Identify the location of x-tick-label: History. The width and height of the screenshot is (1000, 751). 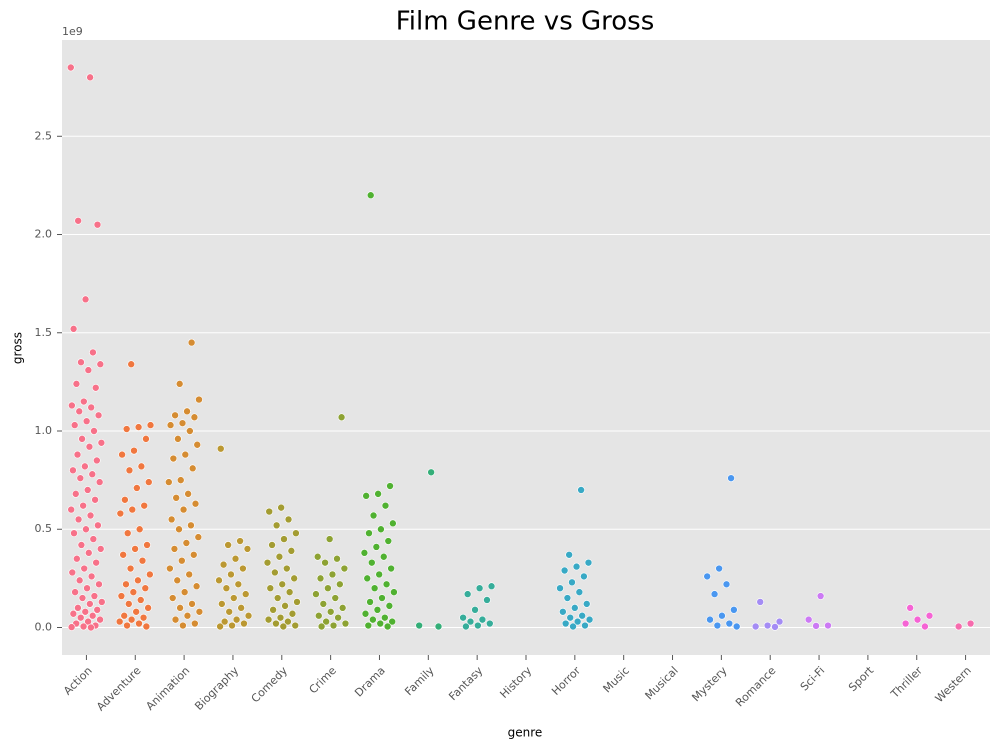
(515, 682).